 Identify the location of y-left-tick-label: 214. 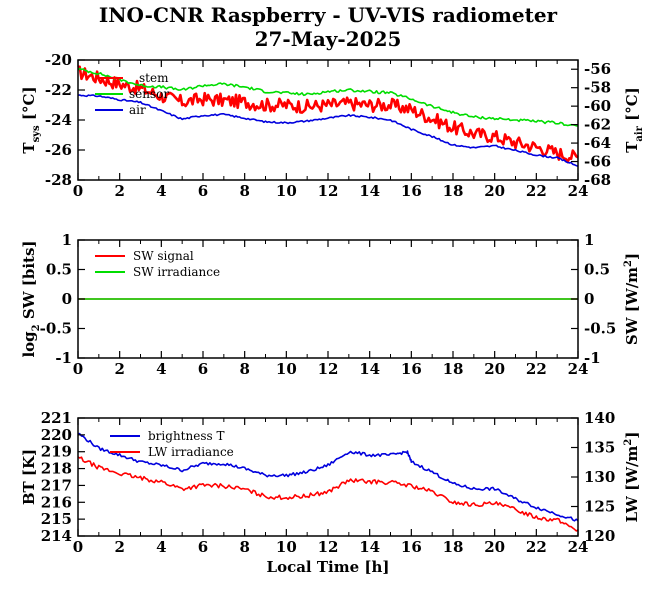
(56, 536).